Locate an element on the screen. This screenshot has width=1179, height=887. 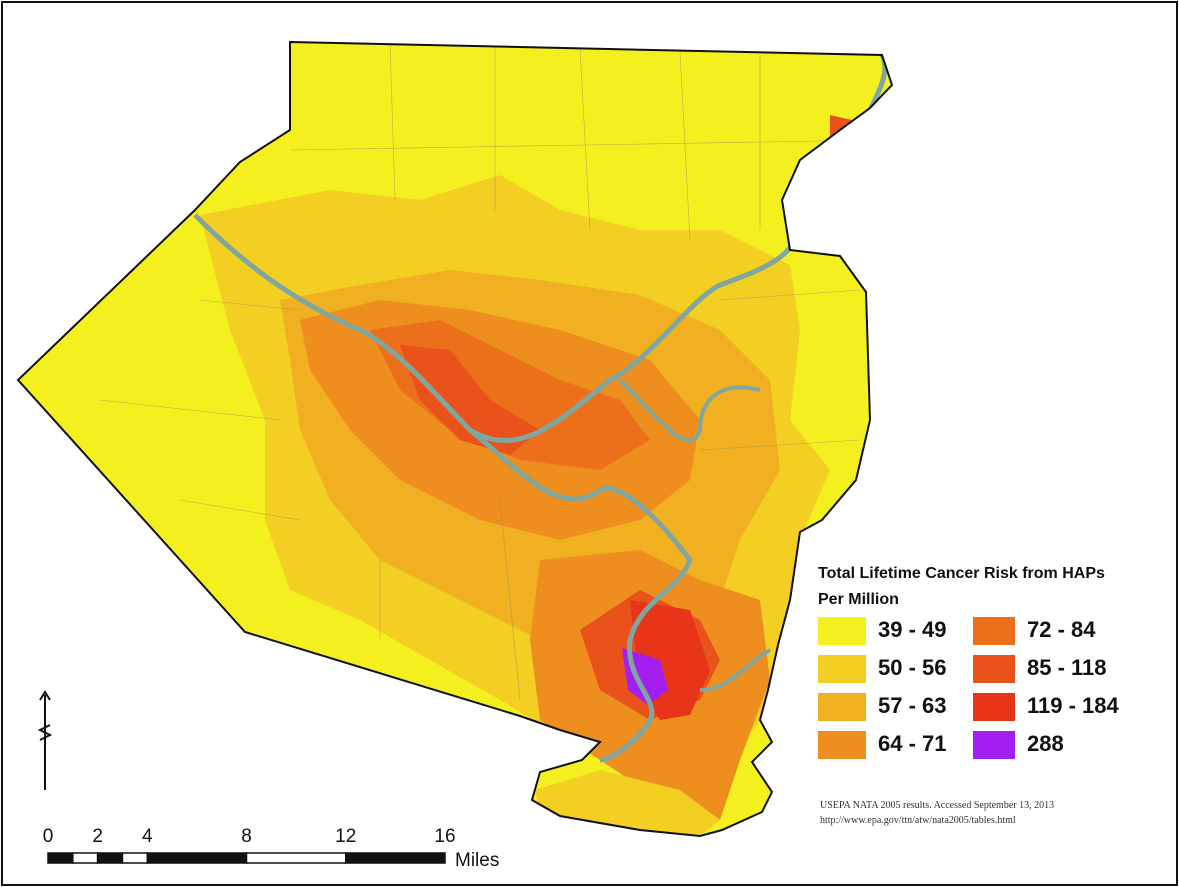
legend-label: 50 - 56 is located at coordinates (912, 667).